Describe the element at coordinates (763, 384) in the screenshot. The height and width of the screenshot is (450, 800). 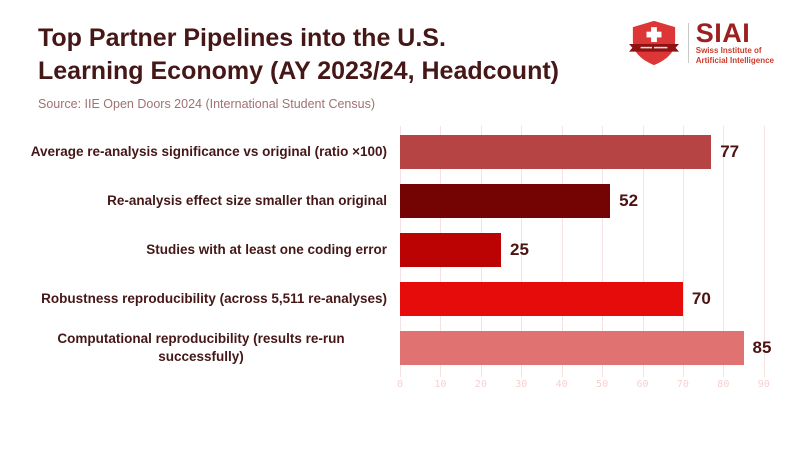
I see `x-tick-label: 90` at that location.